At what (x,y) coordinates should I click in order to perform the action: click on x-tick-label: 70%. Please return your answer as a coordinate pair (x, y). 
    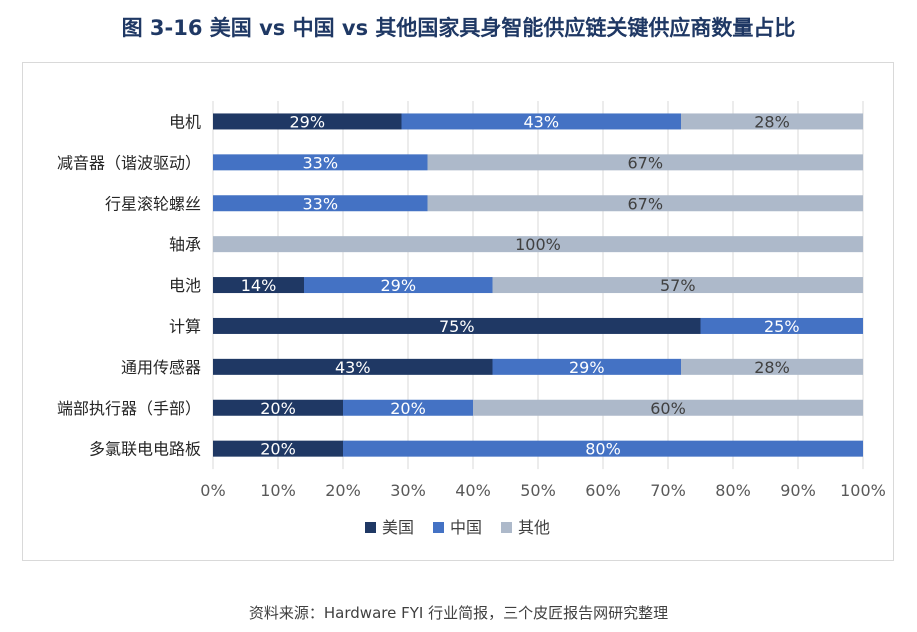
    Looking at the image, I should click on (668, 490).